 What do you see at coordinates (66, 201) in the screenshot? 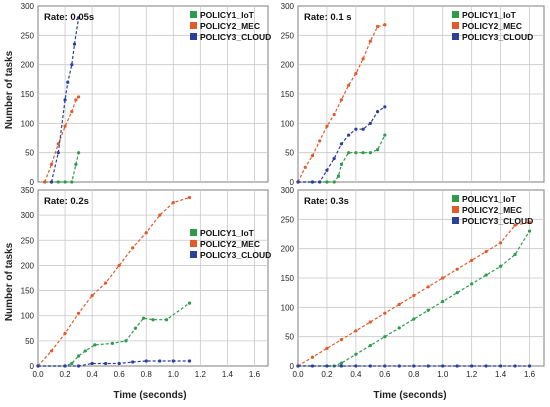
I see `panel-title: Rate: 0.2s` at bounding box center [66, 201].